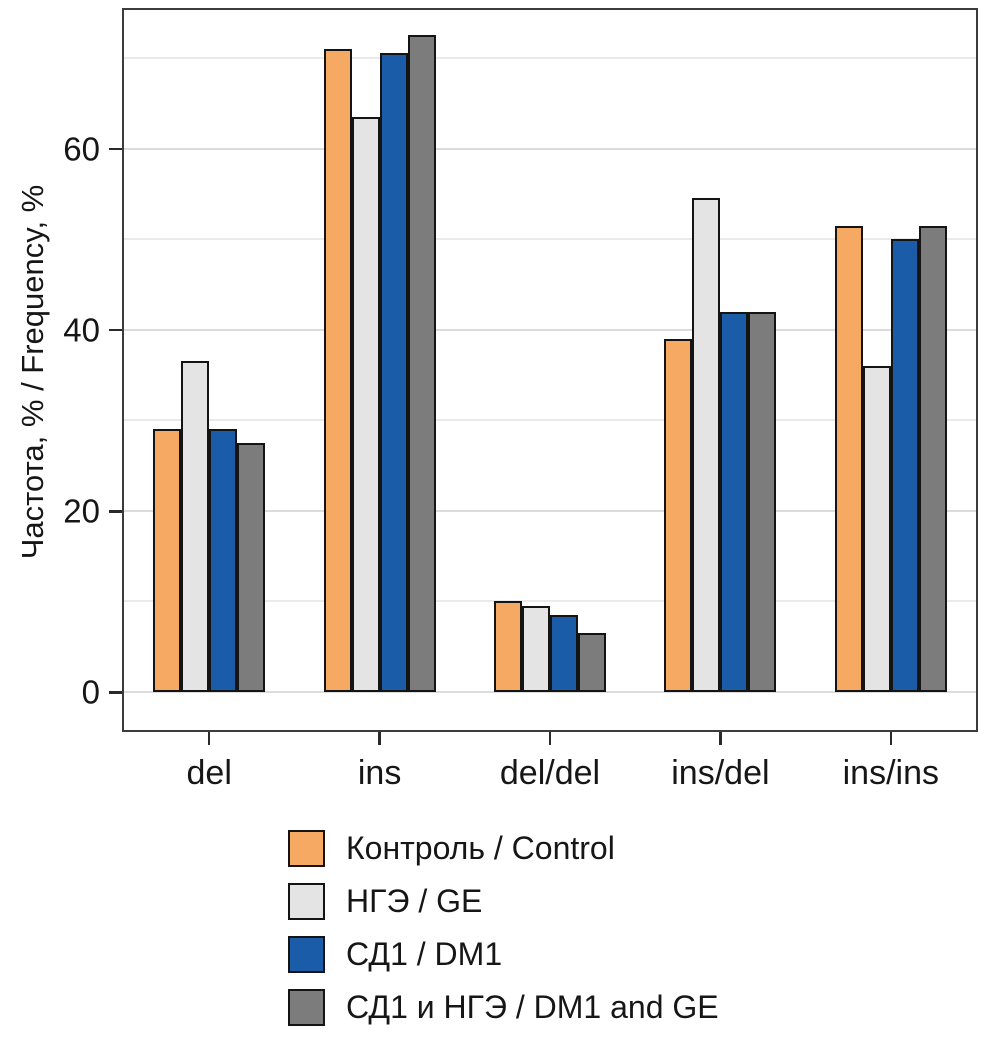  I want to click on bar-group-ins/ins, so click(890, 458).